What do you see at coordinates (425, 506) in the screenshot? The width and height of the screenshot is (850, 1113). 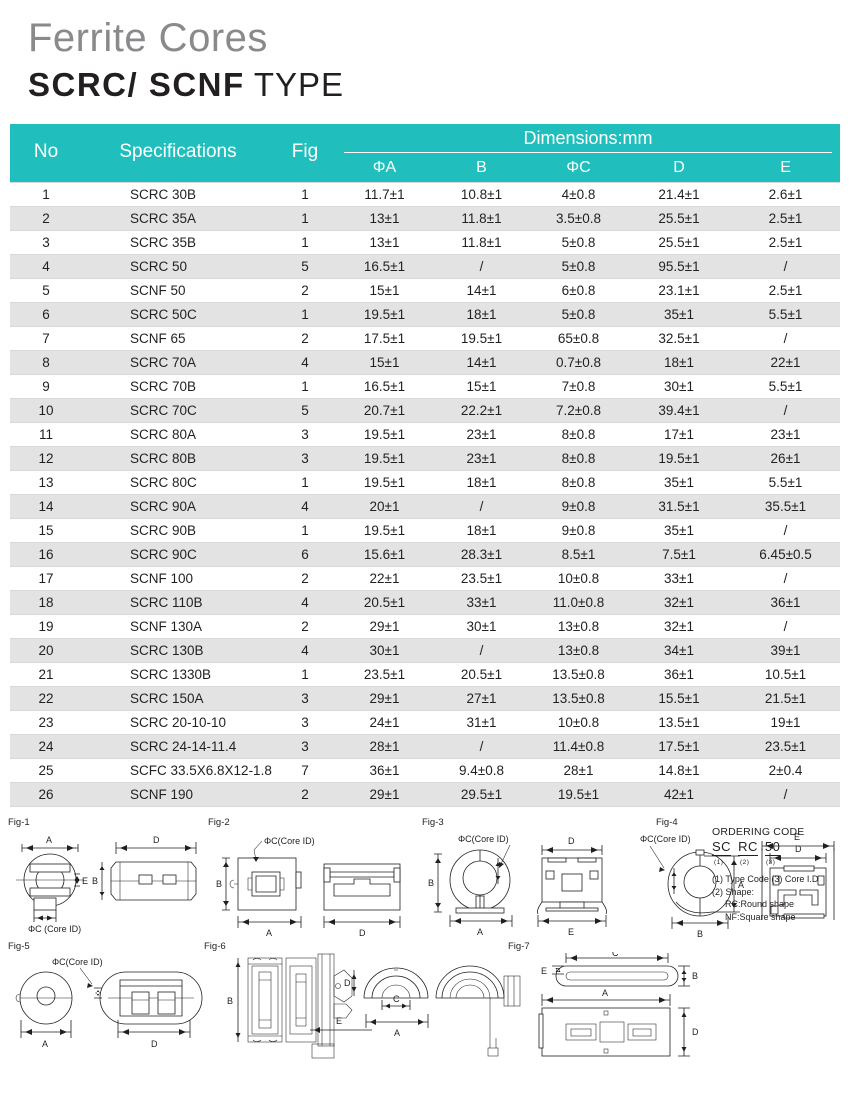 I see `table-row: 14 SCRC 90A 4 20±1/9±0.8 31.5±1 35.5±1` at bounding box center [425, 506].